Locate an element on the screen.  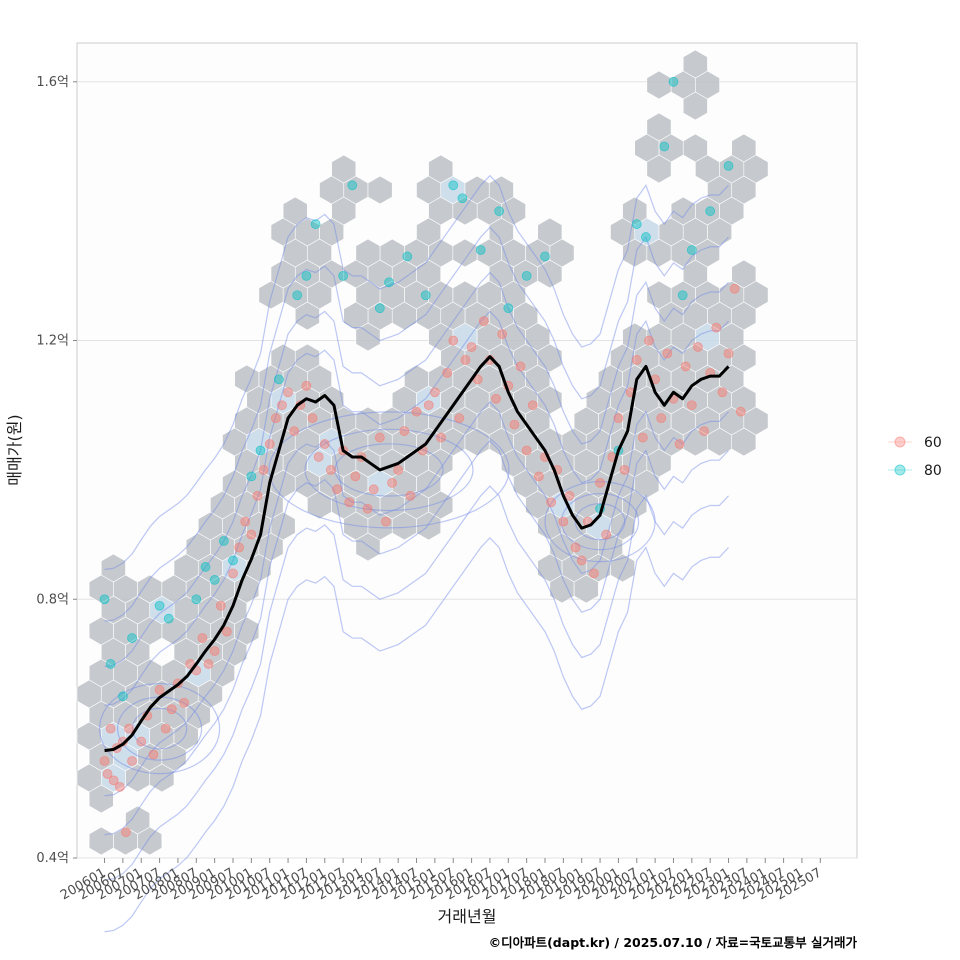
legend-label-80: 80 is located at coordinates (933, 471).